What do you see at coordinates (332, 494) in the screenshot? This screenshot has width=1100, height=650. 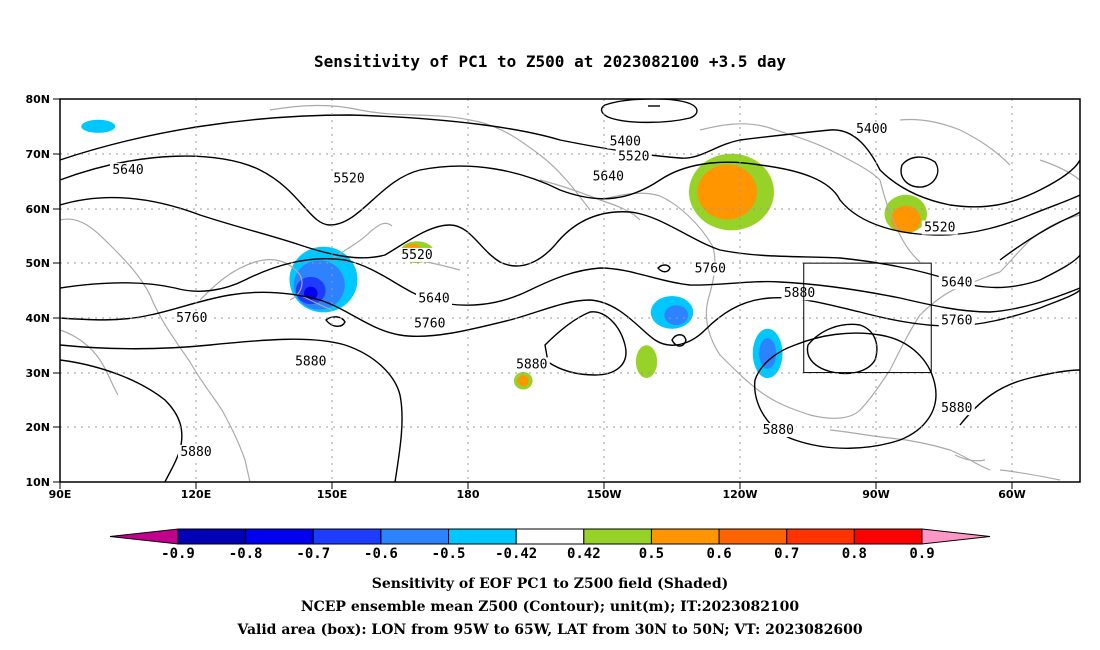 I see `lon-tick-label: 150E` at bounding box center [332, 494].